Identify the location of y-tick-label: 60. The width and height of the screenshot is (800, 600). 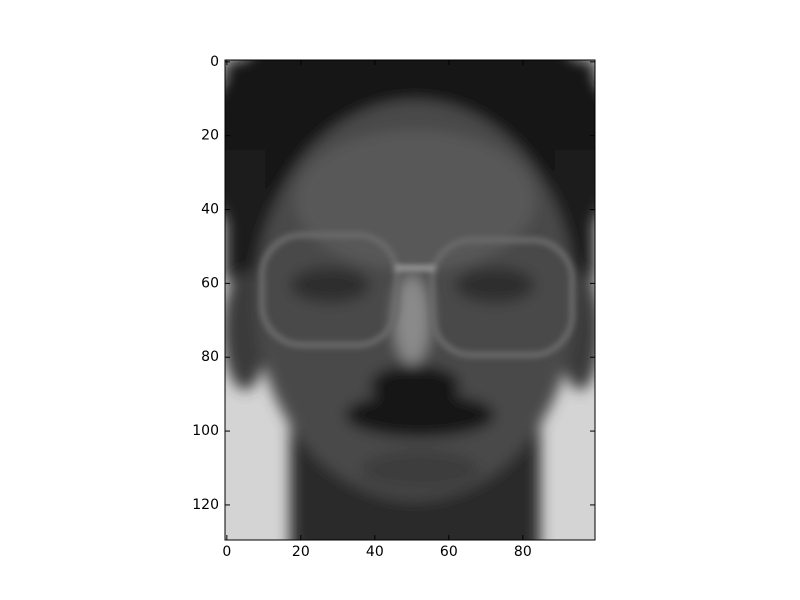
(210, 283).